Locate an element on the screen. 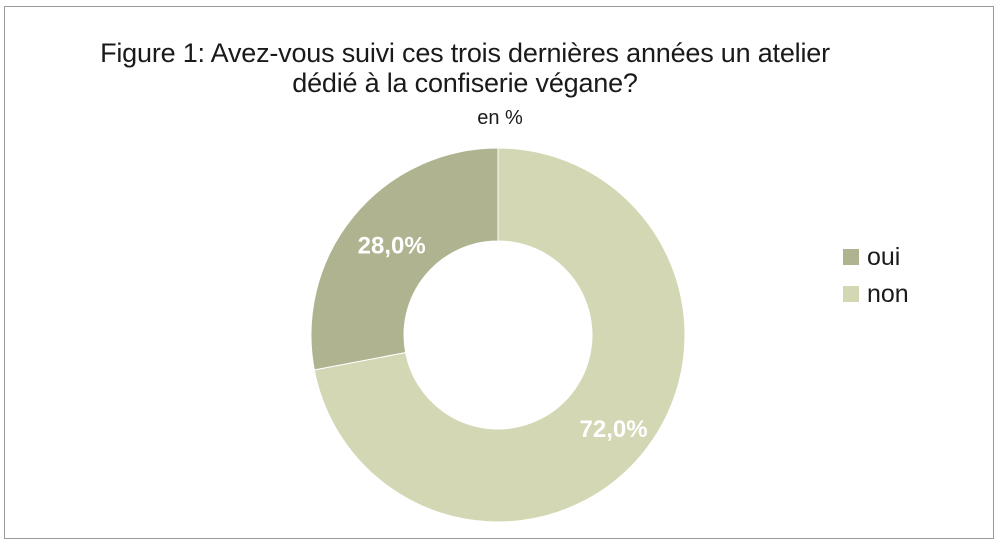  legend-swatch-oui is located at coordinates (851, 256).